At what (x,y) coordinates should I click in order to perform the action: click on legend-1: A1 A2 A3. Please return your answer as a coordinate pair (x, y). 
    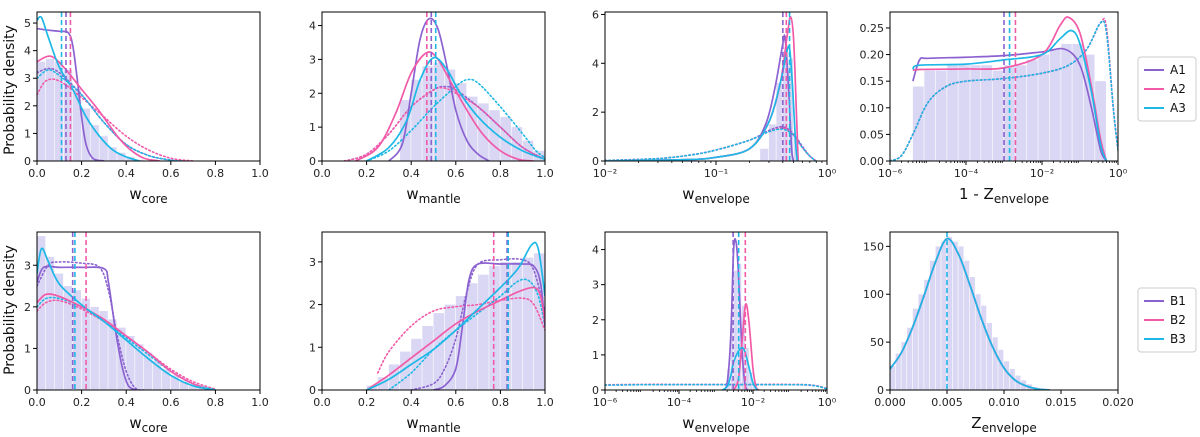
    Looking at the image, I should click on (1167, 89).